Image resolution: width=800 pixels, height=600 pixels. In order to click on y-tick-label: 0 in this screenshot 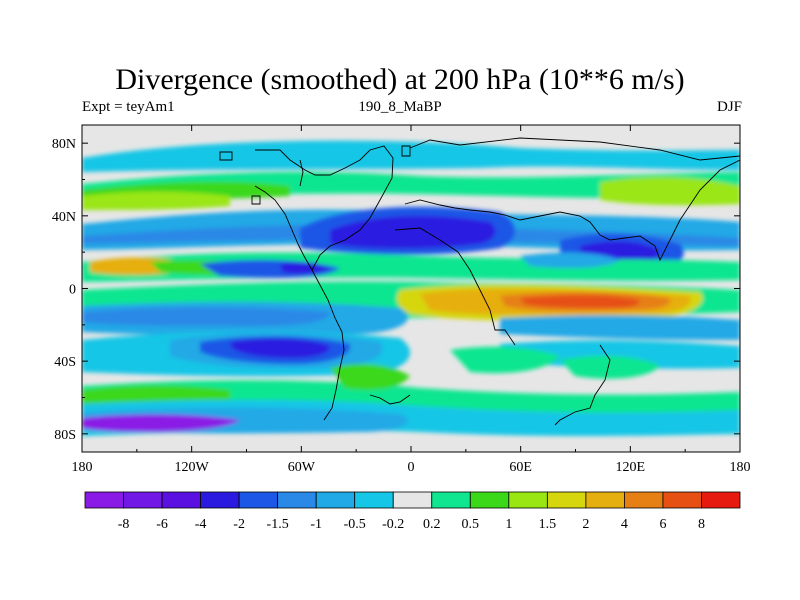, I will do `click(72, 290)`.